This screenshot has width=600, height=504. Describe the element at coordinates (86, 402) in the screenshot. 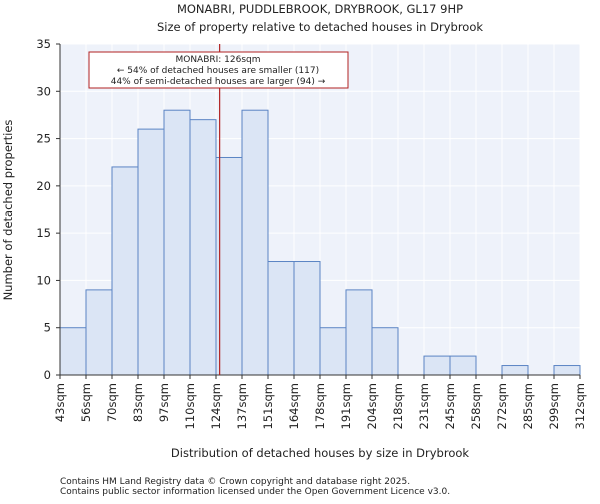

I see `x-tick-label: 56sqm` at that location.